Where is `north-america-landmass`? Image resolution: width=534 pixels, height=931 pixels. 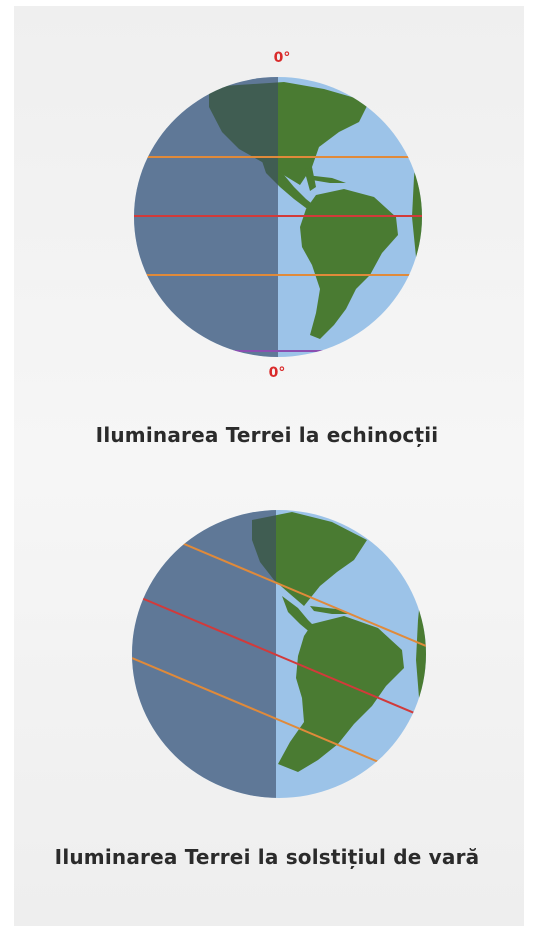
north-america-landmass is located at coordinates (309, 559).